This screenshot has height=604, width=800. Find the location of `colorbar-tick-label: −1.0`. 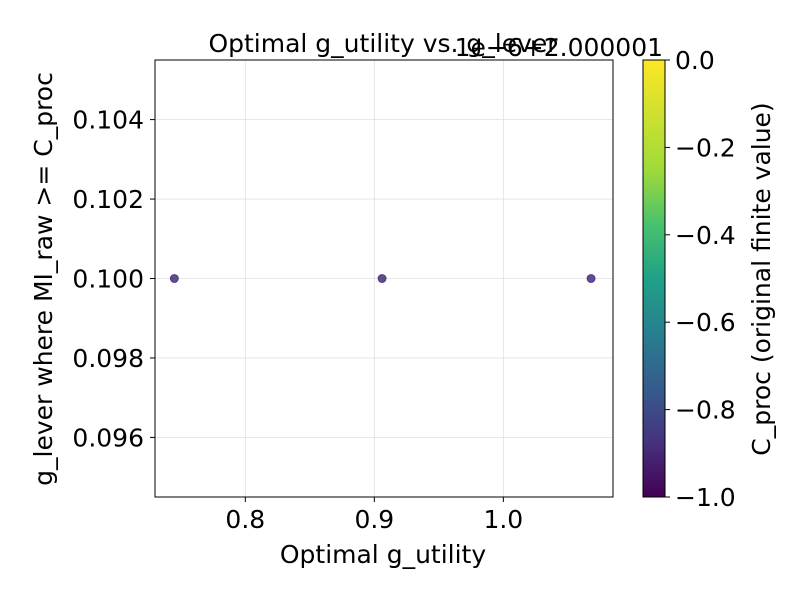

colorbar-tick-label: −1.0 is located at coordinates (705, 497).